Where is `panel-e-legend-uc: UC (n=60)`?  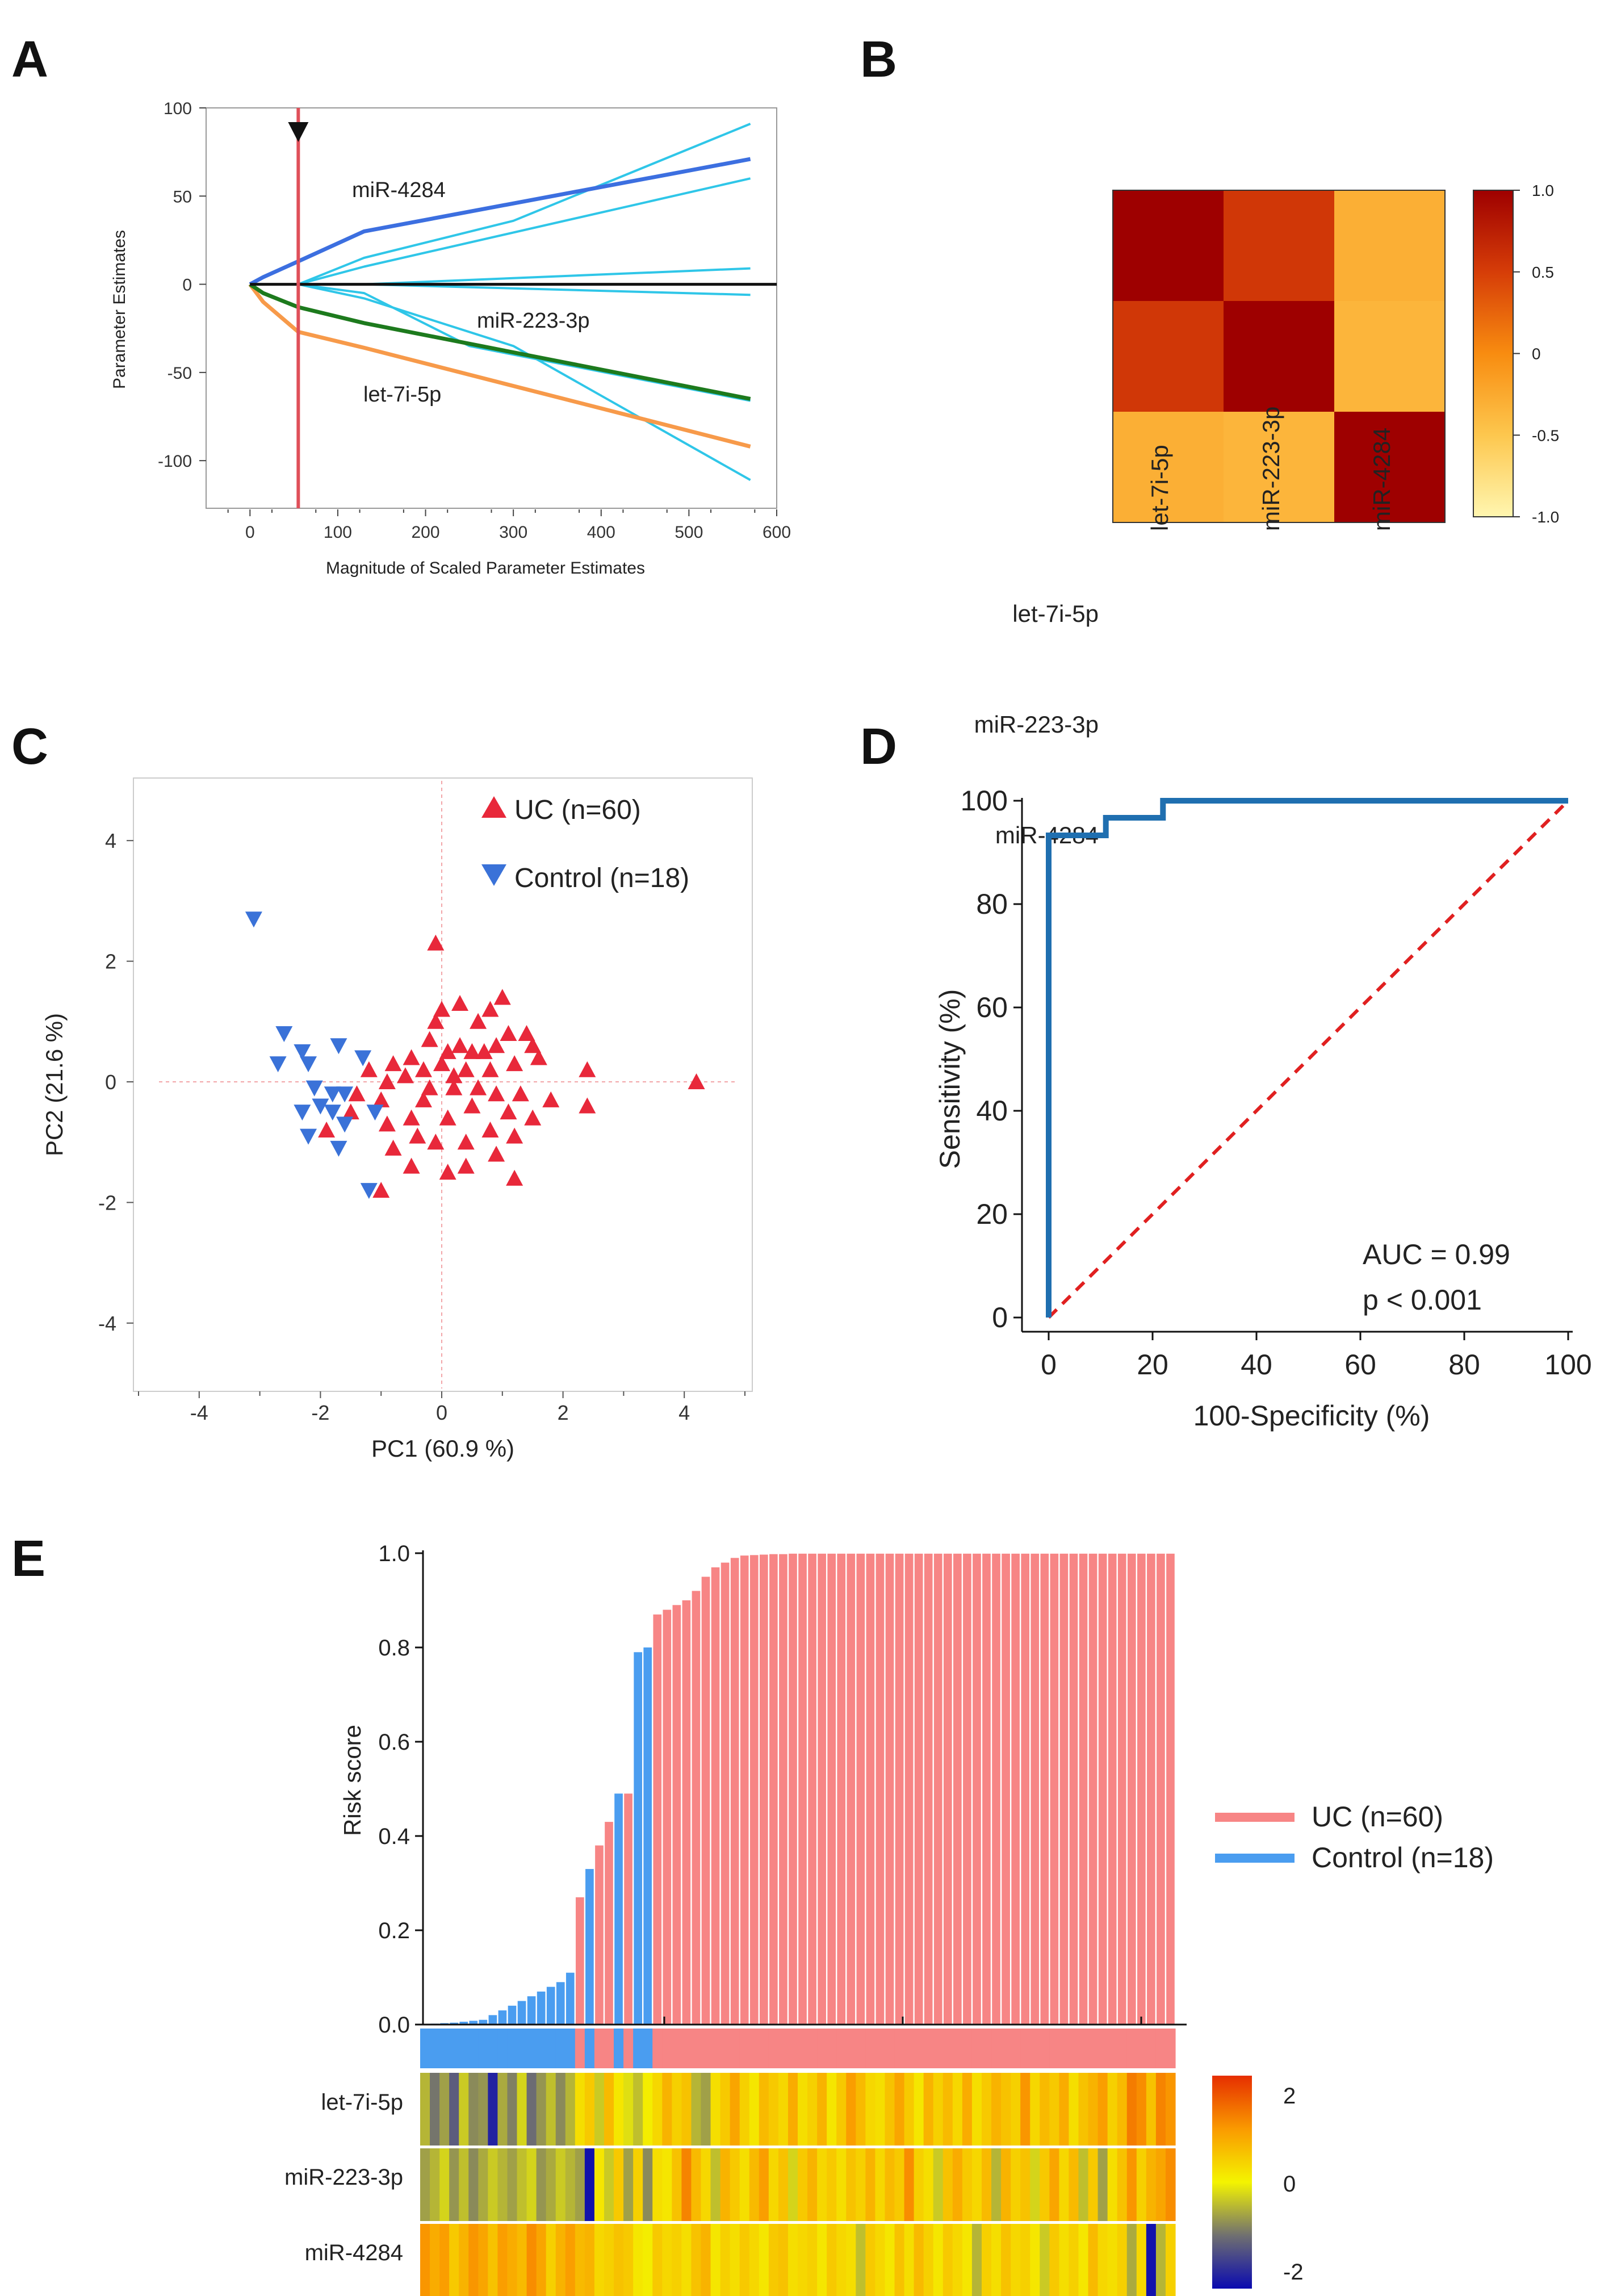 panel-e-legend-uc: UC (n=60) is located at coordinates (1378, 1817).